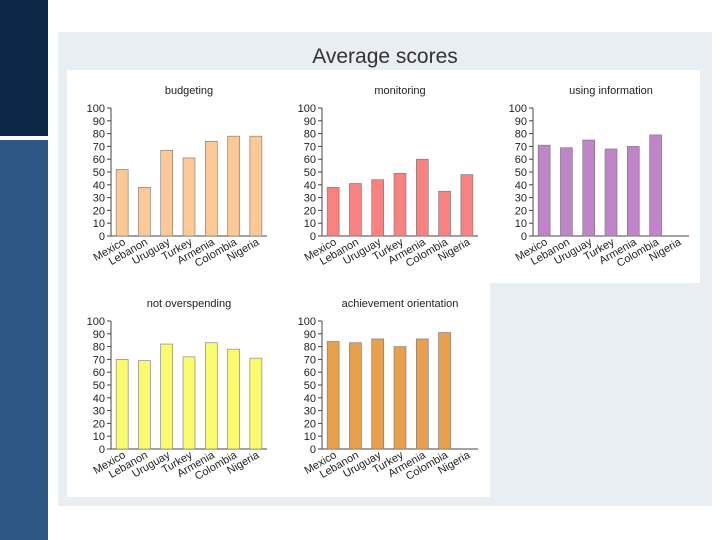 This screenshot has width=720, height=540. I want to click on chart-title: monitoring, so click(399, 91).